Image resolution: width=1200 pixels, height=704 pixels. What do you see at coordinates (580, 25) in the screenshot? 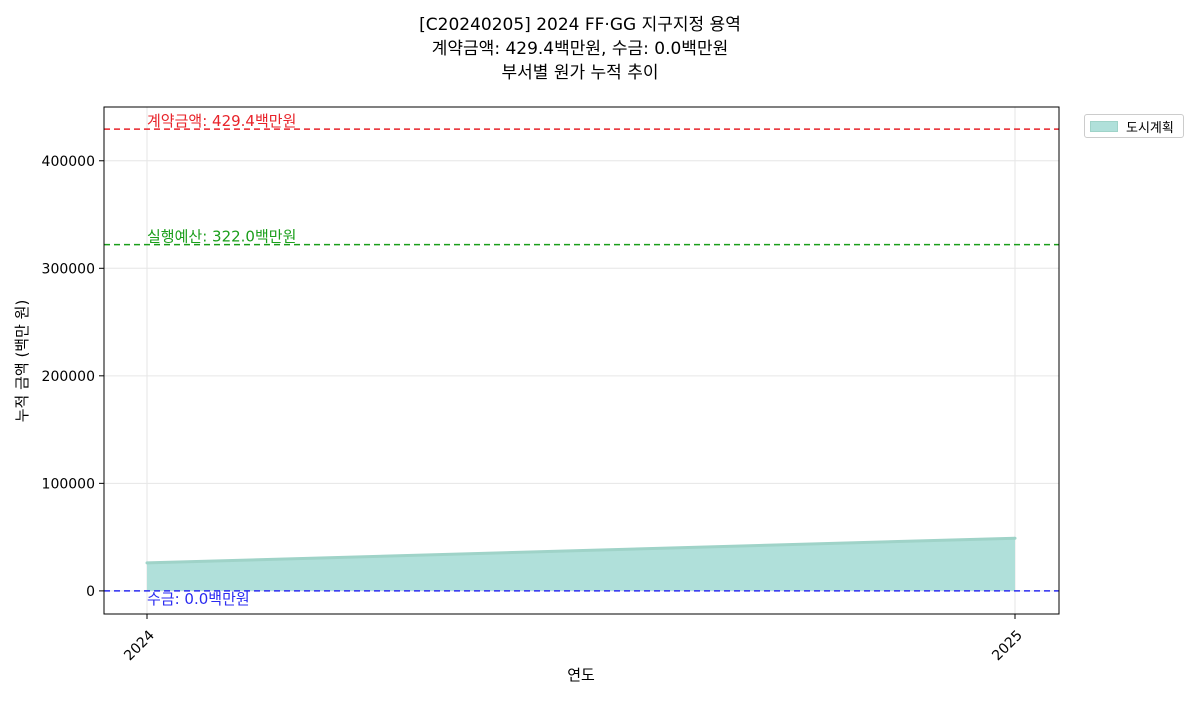
I see `chart-title-line-1: [C20240205] 2024 FF·GG 지구지정 용역` at bounding box center [580, 25].